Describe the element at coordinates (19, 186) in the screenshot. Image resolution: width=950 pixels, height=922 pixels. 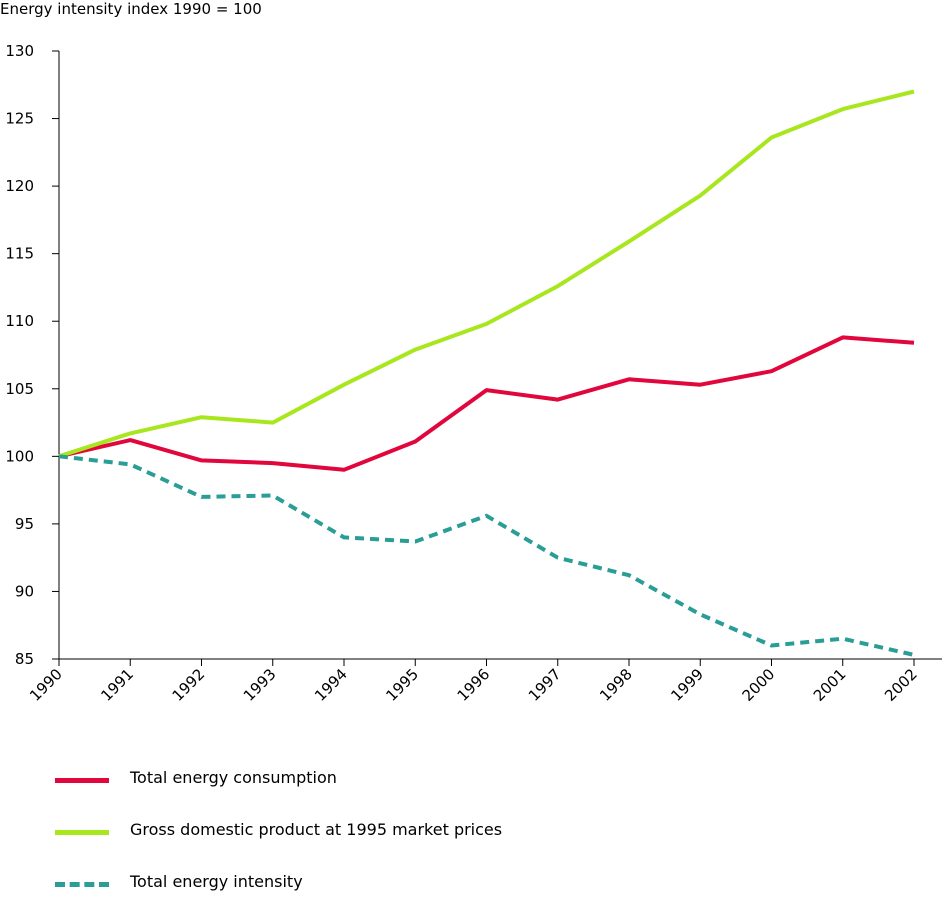
I see `y-tick-label: 120` at that location.